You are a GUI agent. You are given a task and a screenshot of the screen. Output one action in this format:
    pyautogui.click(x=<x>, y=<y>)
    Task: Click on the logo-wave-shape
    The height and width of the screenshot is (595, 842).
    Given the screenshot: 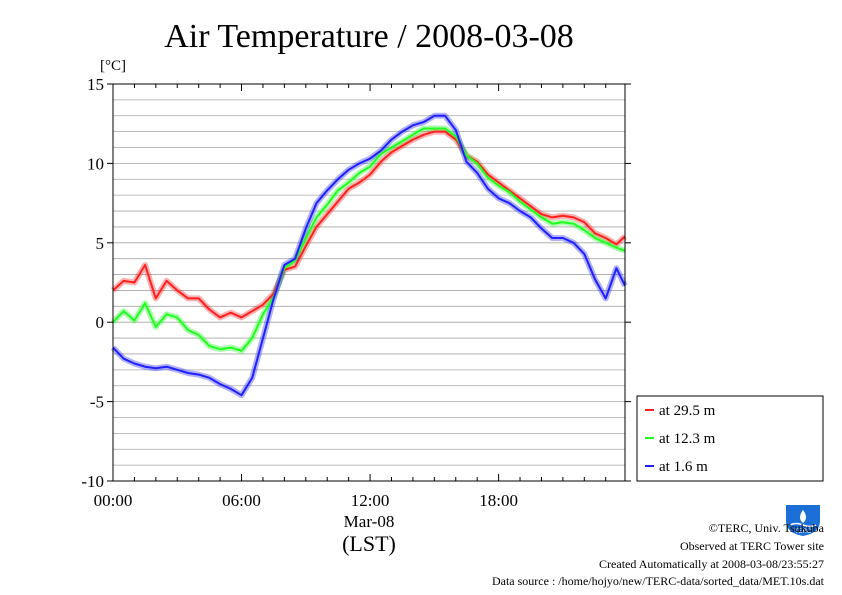 What is the action you would take?
    pyautogui.click(x=803, y=525)
    